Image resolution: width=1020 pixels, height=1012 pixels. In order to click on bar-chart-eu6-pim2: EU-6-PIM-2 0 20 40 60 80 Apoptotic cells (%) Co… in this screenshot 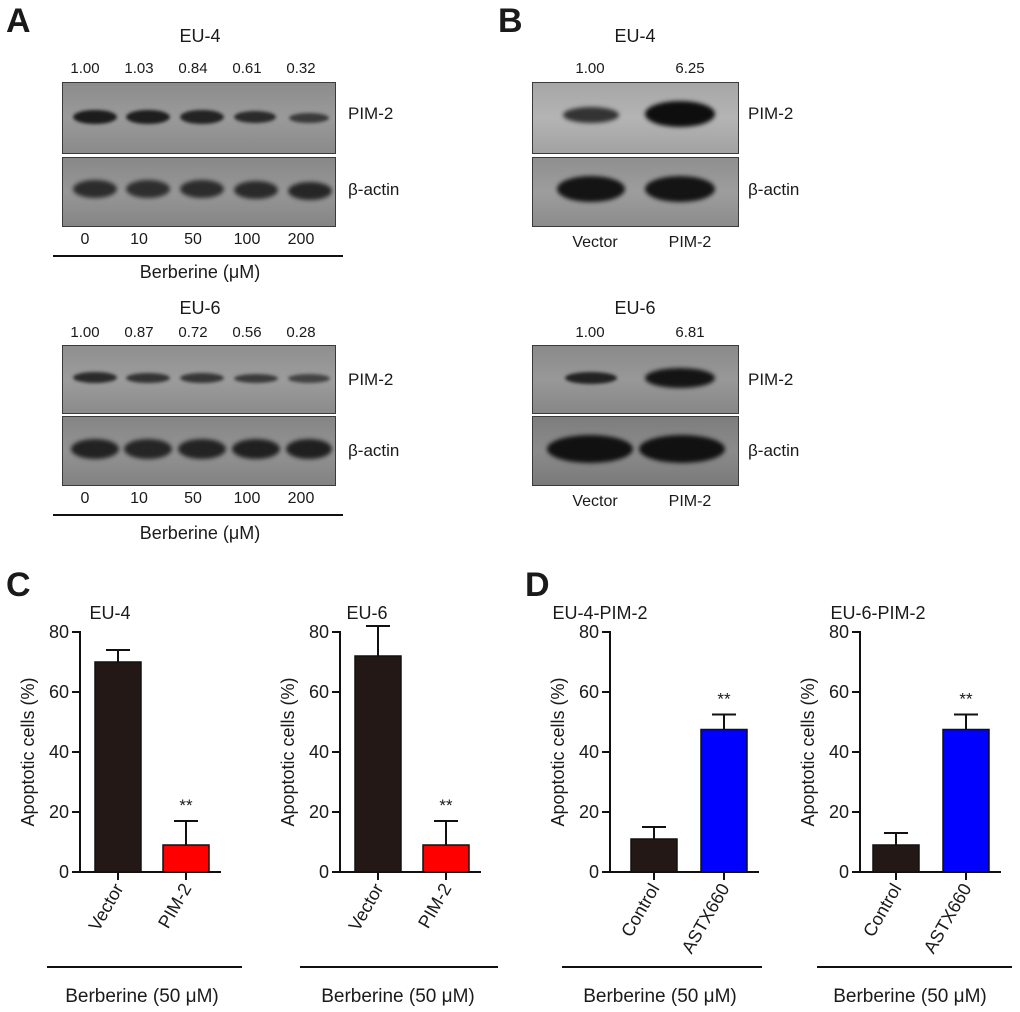, I will do `click(905, 805)`.